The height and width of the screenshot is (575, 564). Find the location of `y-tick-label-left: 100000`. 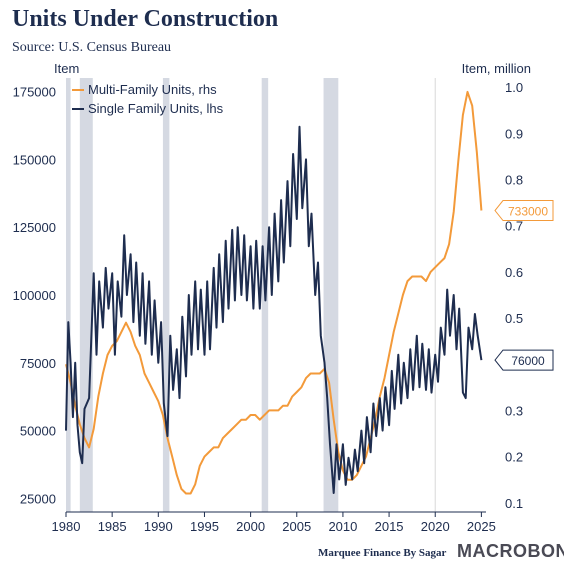

y-tick-label-left: 100000 is located at coordinates (34, 295).